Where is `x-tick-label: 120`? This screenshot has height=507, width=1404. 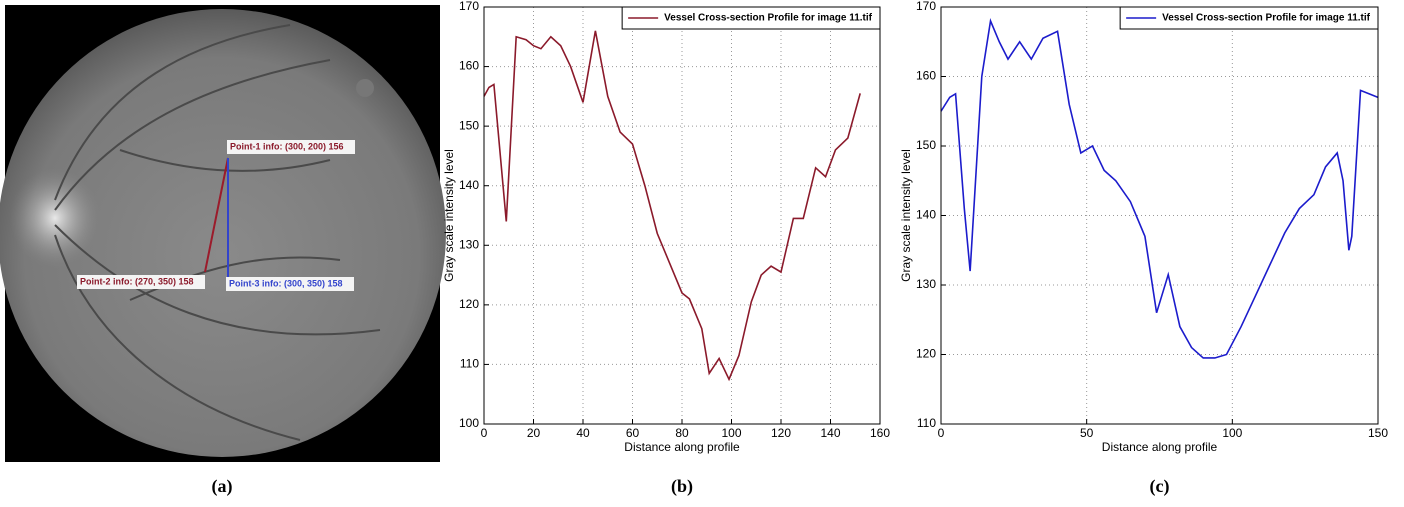
x-tick-label: 120 is located at coordinates (781, 433).